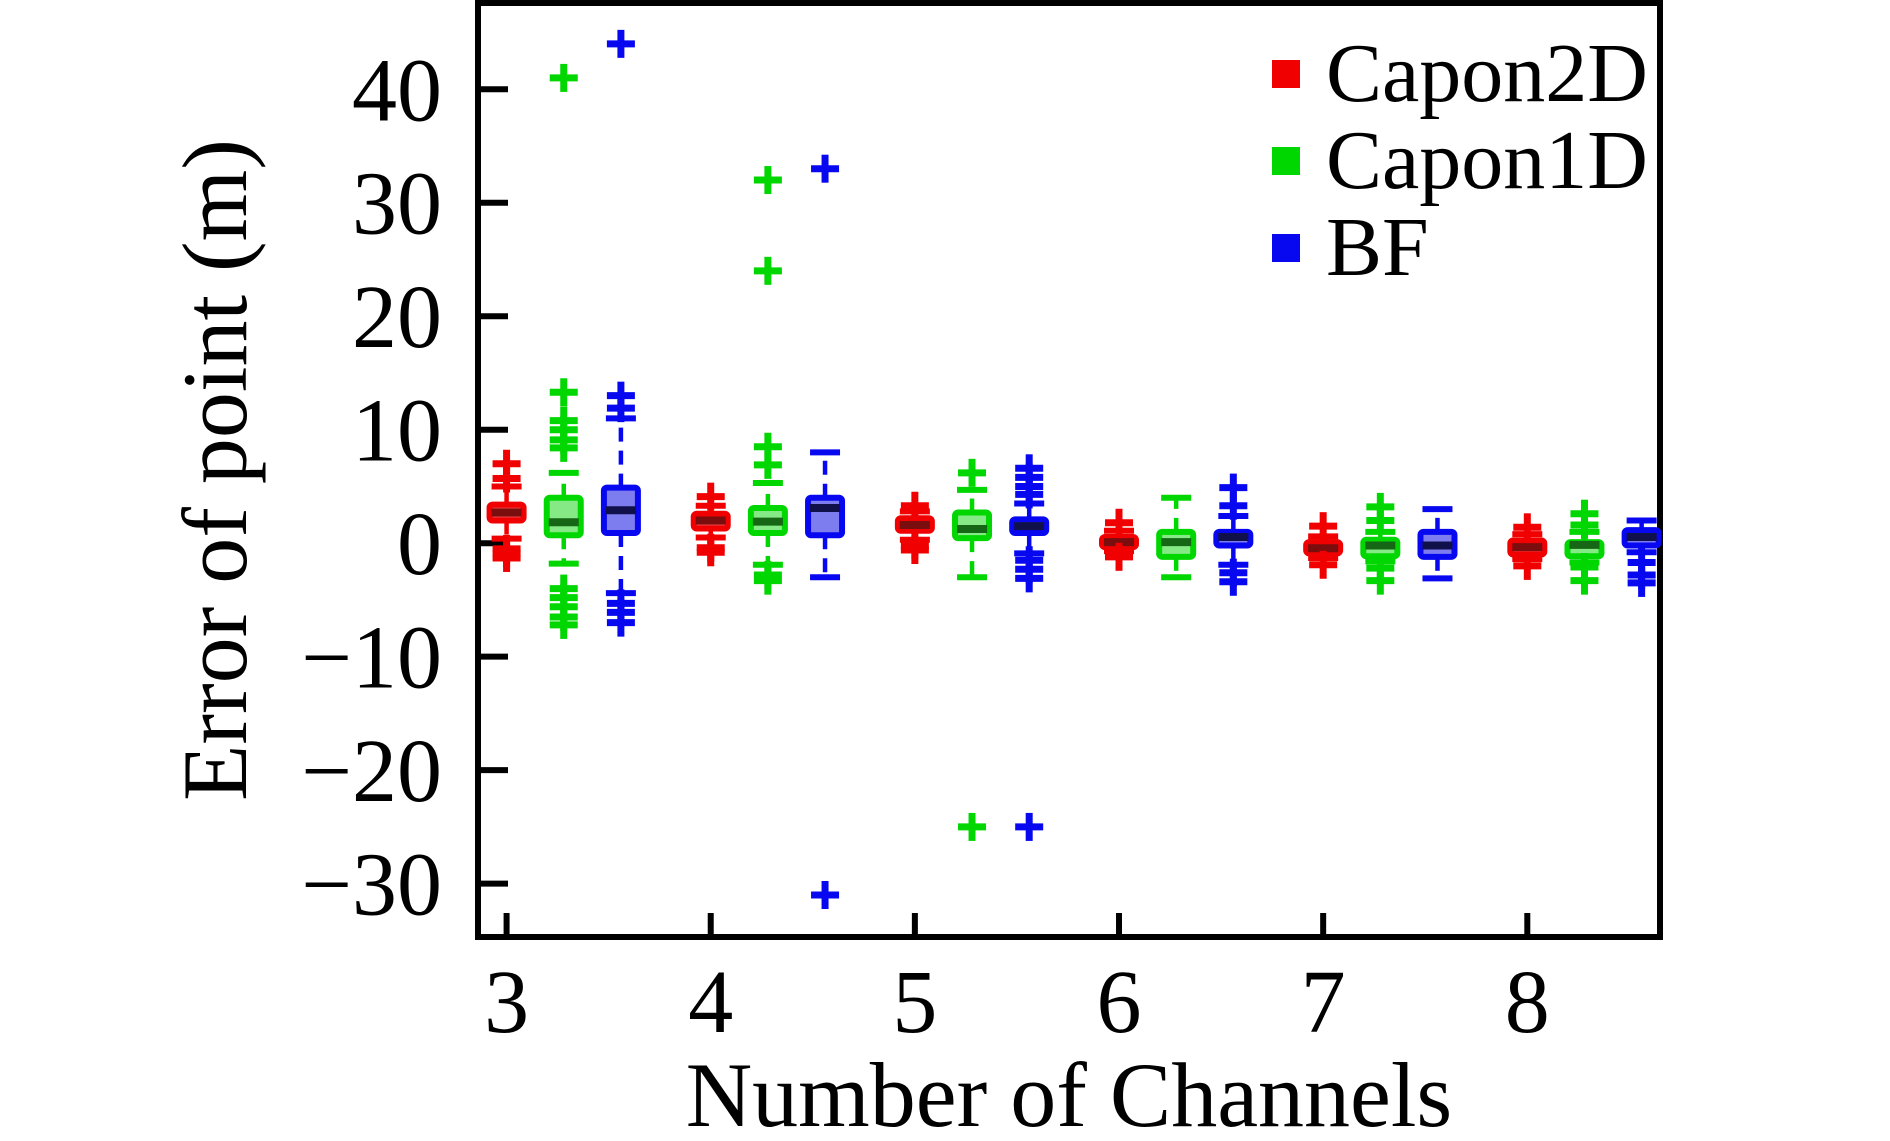  What do you see at coordinates (1029, 647) in the screenshot?
I see `box-group-bf-ch5` at bounding box center [1029, 647].